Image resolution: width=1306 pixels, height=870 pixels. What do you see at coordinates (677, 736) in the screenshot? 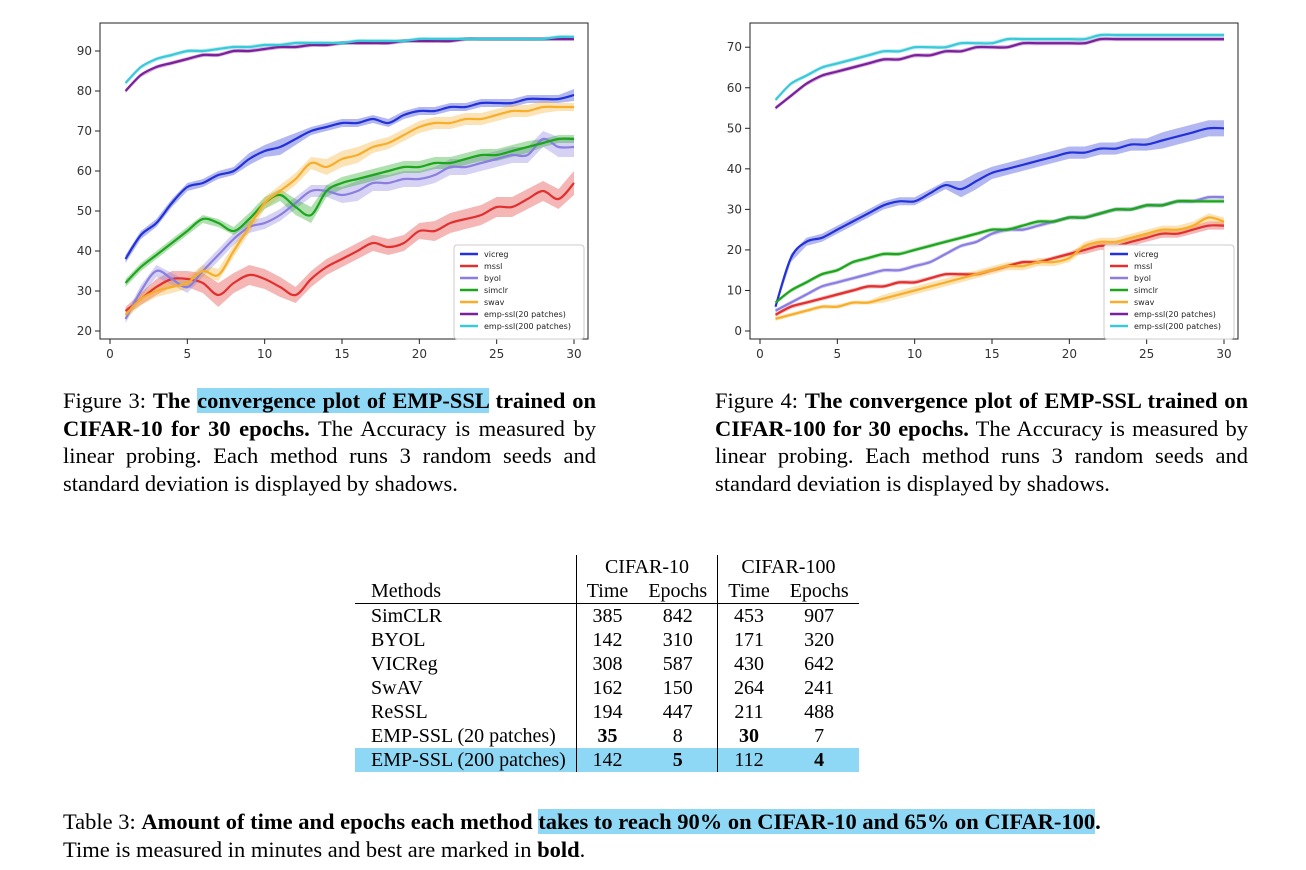
I see `table-cell: 8` at bounding box center [677, 736].